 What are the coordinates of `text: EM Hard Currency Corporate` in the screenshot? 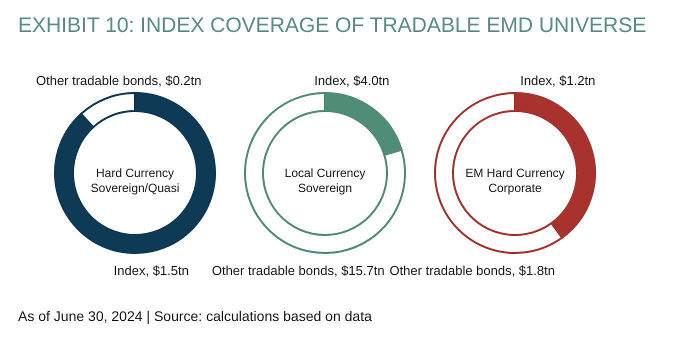 It's located at (515, 180).